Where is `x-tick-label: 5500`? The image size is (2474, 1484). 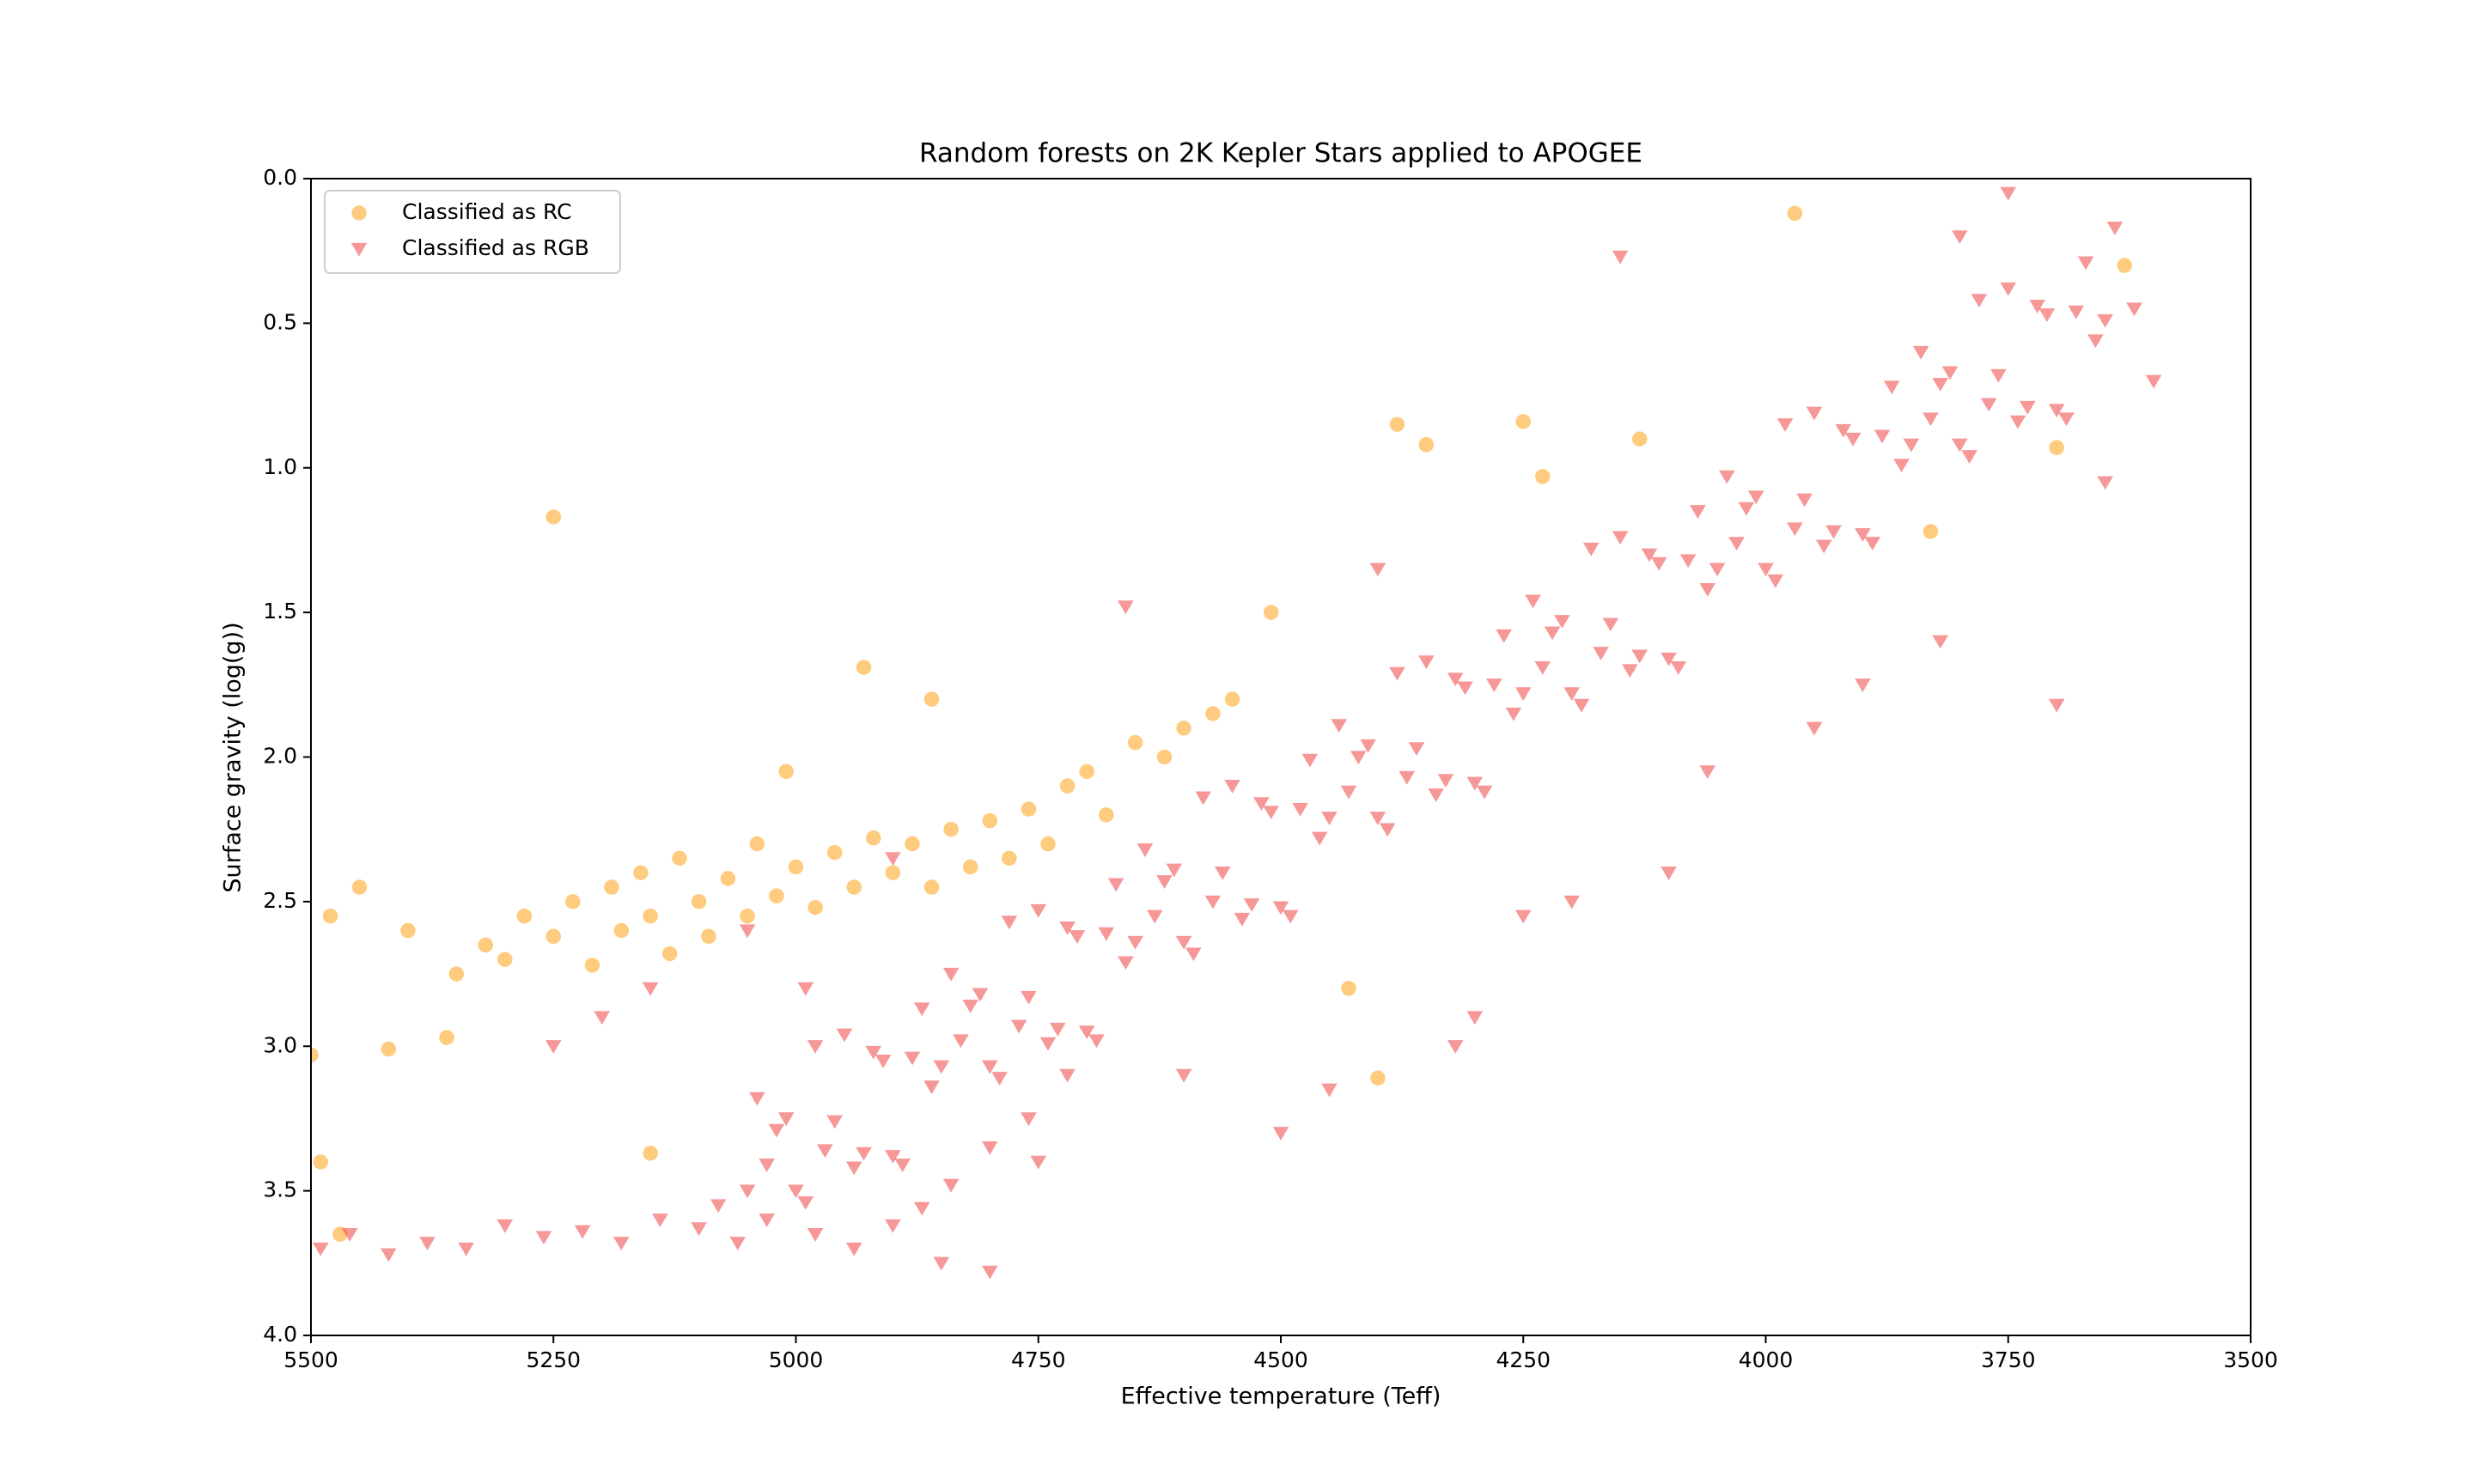
x-tick-label: 5500 is located at coordinates (310, 1359).